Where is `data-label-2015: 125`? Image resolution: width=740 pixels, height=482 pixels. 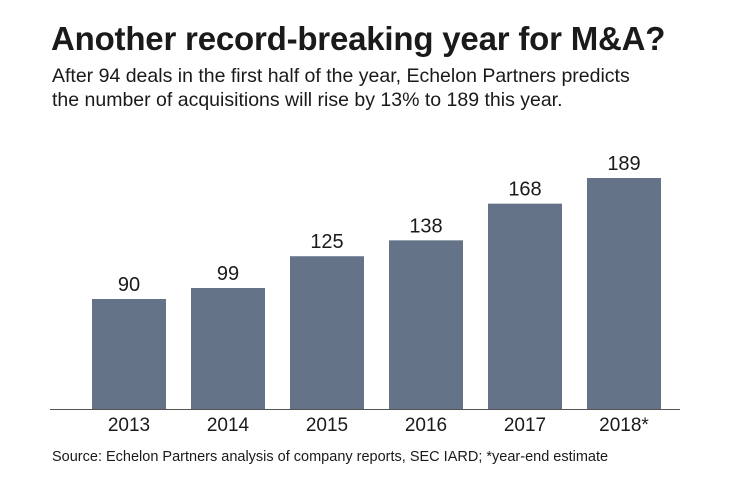
data-label-2015: 125 is located at coordinates (326, 242).